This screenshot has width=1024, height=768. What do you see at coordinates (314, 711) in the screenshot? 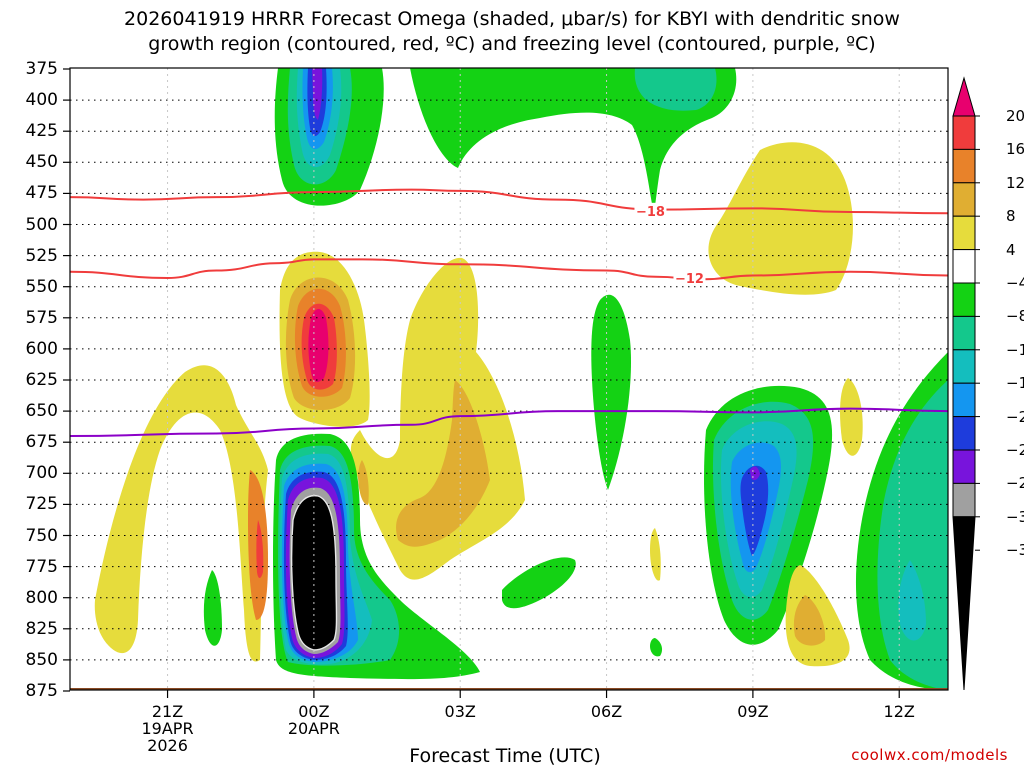
I see `x-tick-label: 00Z` at bounding box center [314, 711].